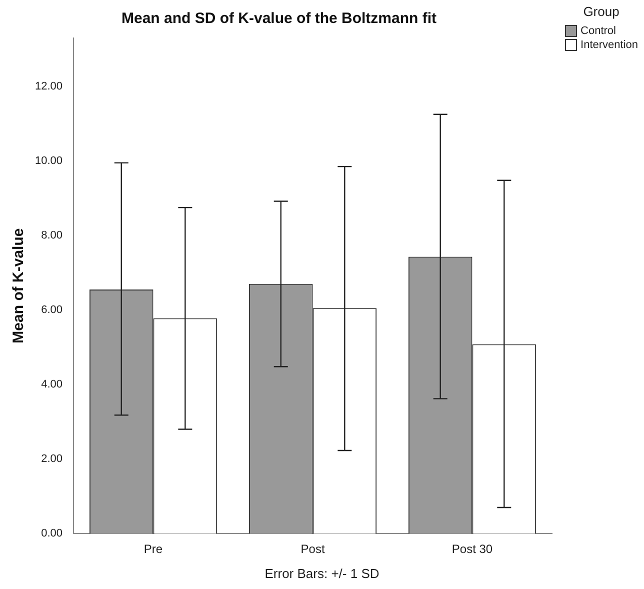 This screenshot has width=644, height=589. Describe the element at coordinates (52, 459) in the screenshot. I see `y-tick-label: 2.00` at that location.